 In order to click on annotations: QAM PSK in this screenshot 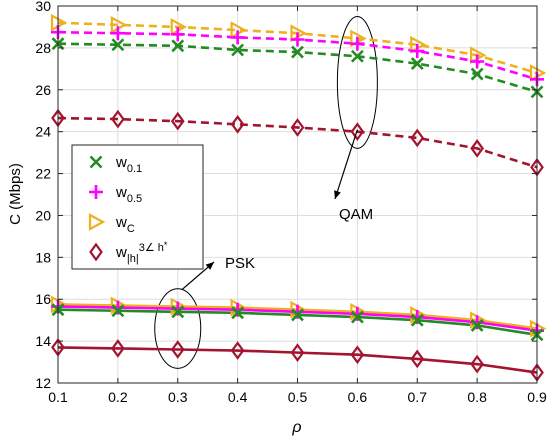, I will do `click(277, 210)`.